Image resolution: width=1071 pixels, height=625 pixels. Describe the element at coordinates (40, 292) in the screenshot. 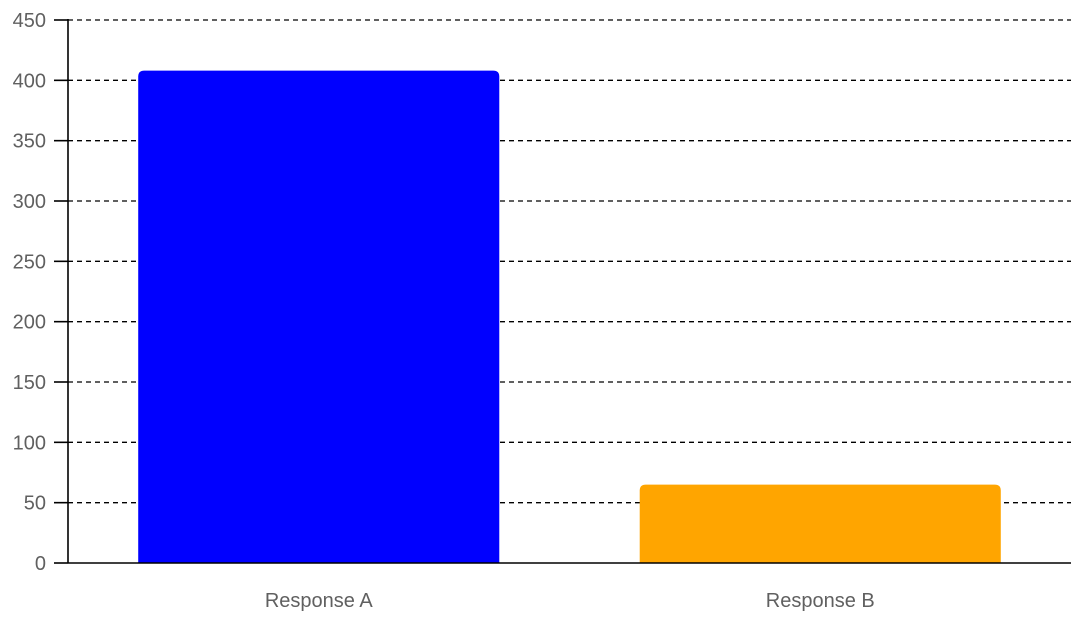

I see `y-axis-ticks: 0 50 100 150 200 250 300 350 400 450` at that location.